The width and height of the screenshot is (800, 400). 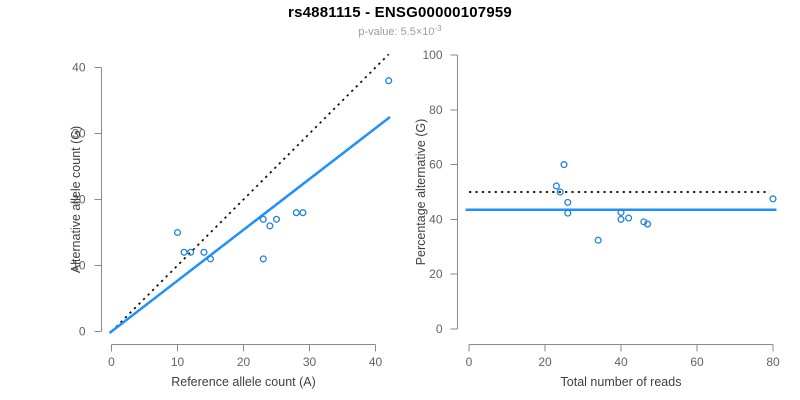 I want to click on y-tick-label: 100, so click(x=432, y=55).